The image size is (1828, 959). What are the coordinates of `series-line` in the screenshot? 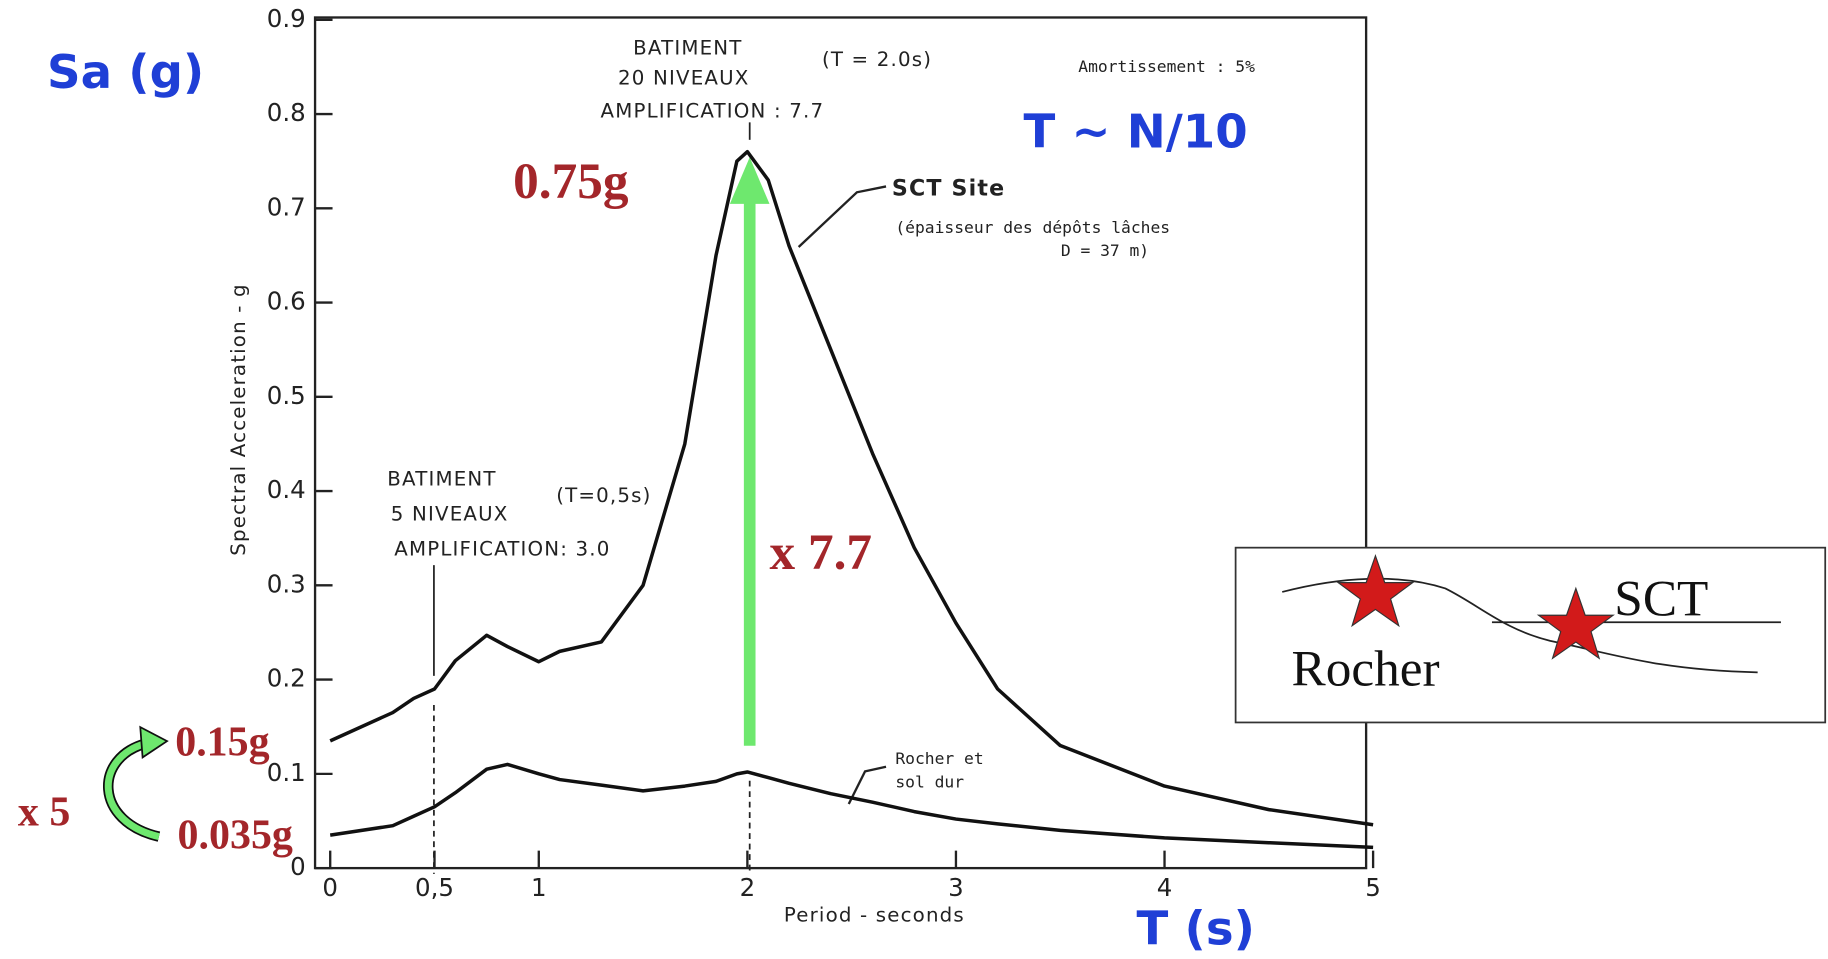 It's located at (851, 806).